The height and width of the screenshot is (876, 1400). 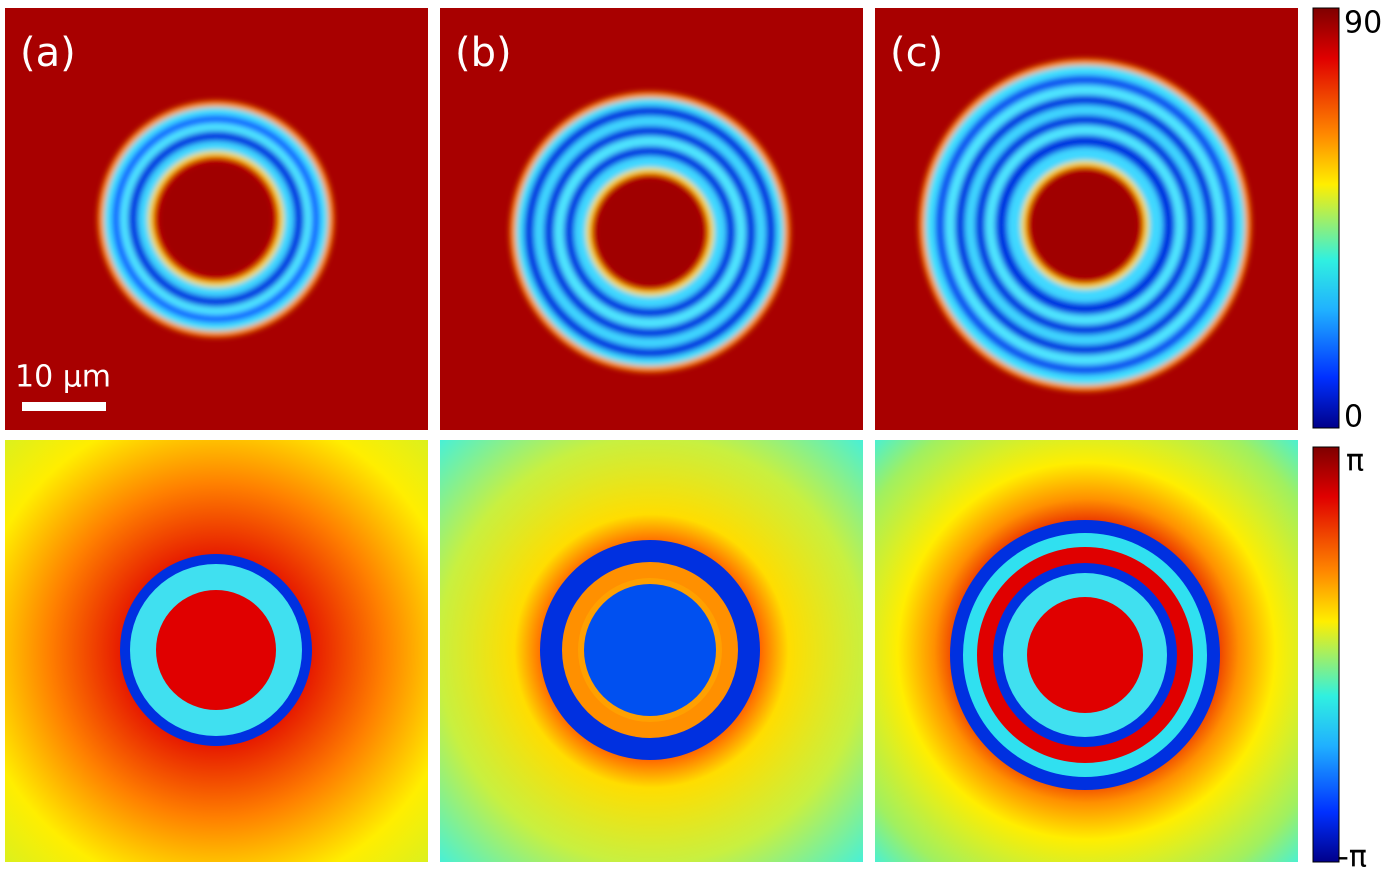 I want to click on scale-bar-label: 10 μm, so click(x=63, y=377).